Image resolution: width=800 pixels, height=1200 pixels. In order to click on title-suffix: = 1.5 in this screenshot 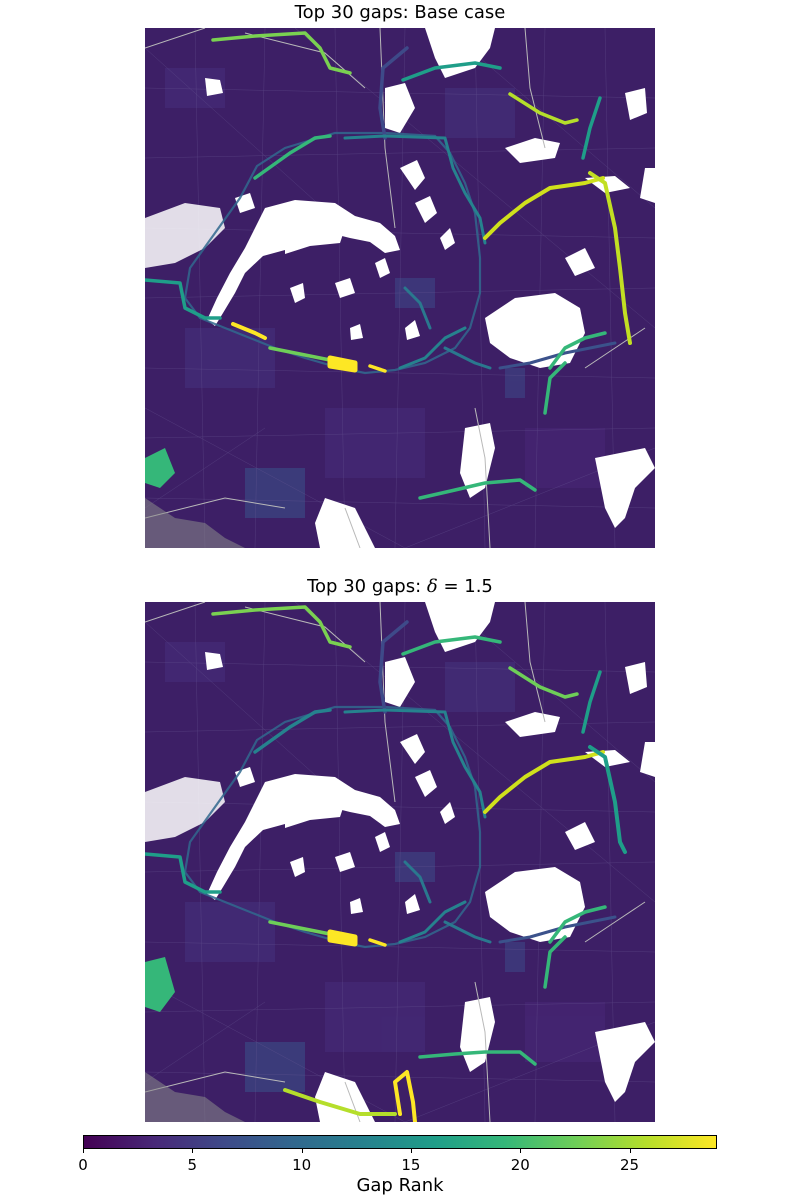, I will do `click(465, 586)`.